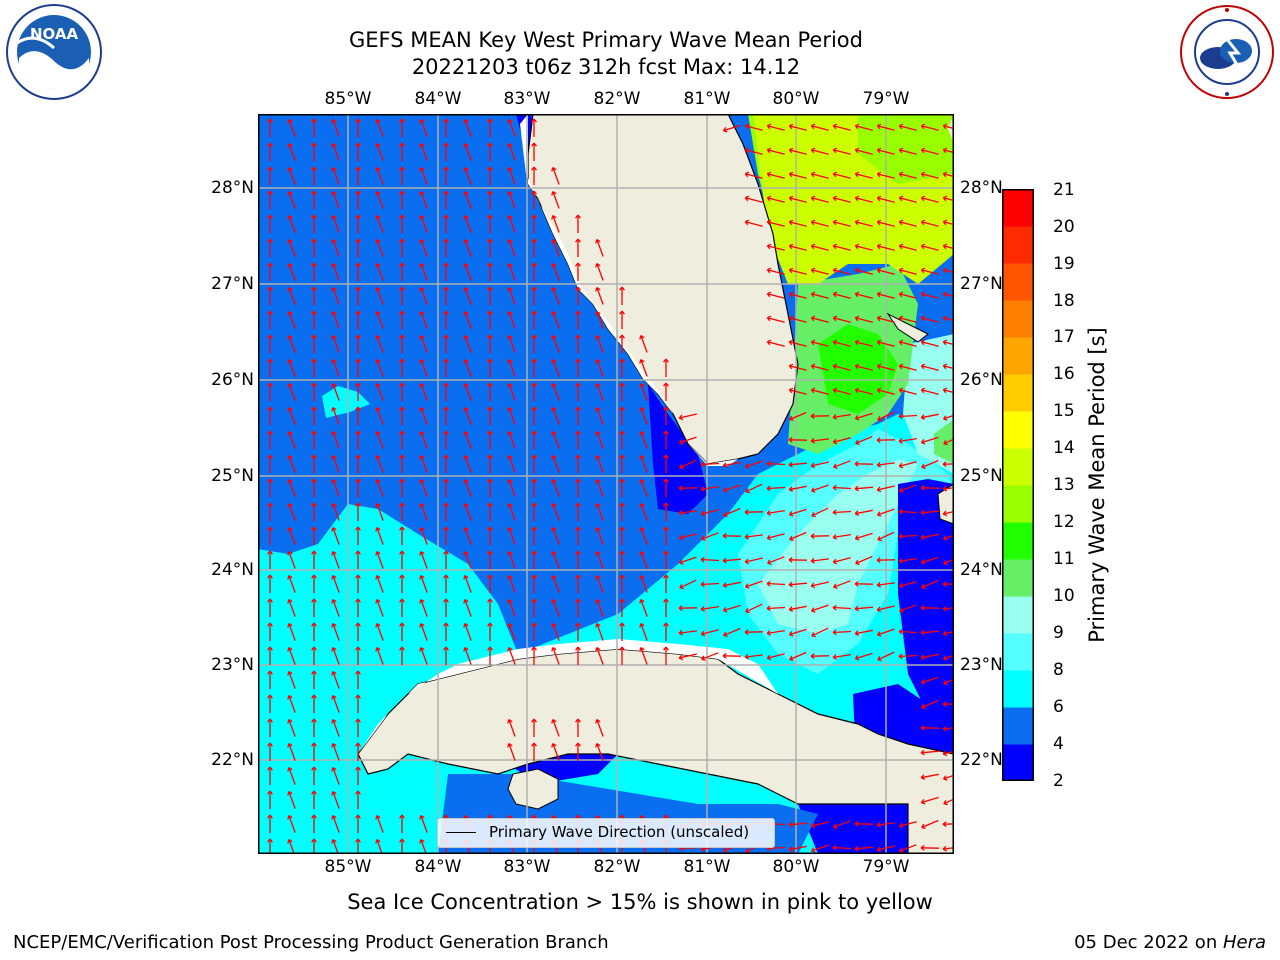 Image resolution: width=1280 pixels, height=960 pixels. I want to click on lon-tick-label: 79°W, so click(886, 99).